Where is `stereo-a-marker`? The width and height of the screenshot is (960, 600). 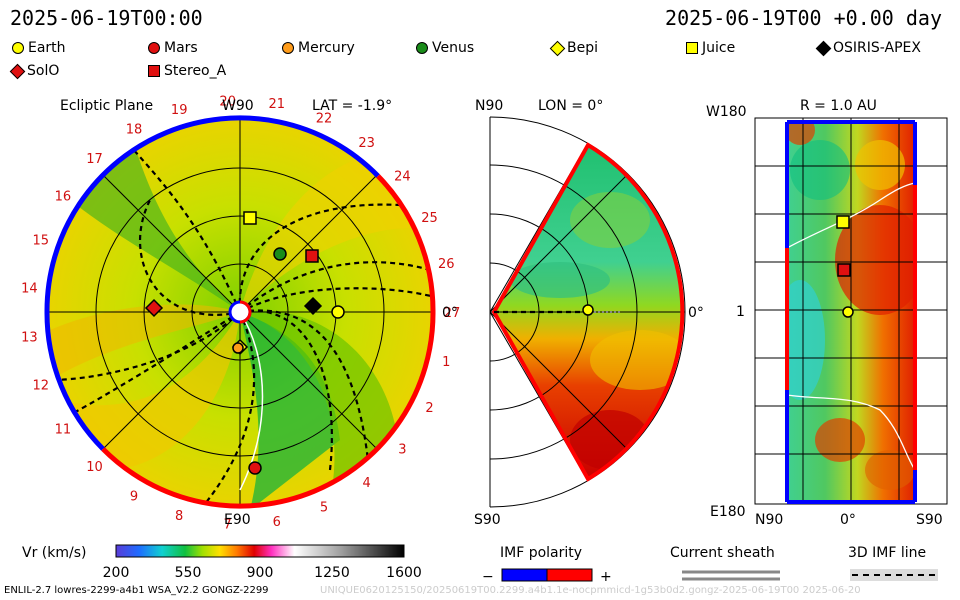
stereo-a-marker is located at coordinates (312, 256).